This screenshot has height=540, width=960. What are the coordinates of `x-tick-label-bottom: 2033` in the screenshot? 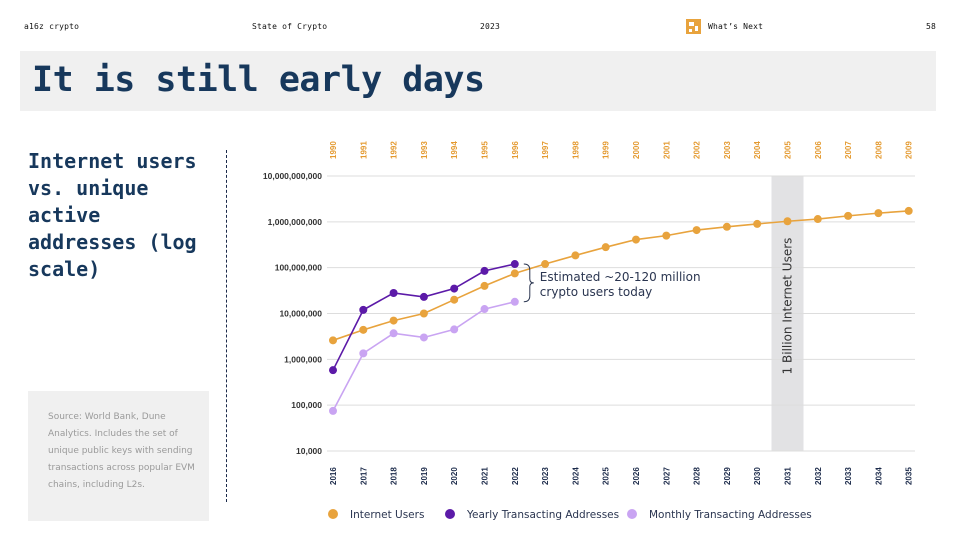 It's located at (848, 476).